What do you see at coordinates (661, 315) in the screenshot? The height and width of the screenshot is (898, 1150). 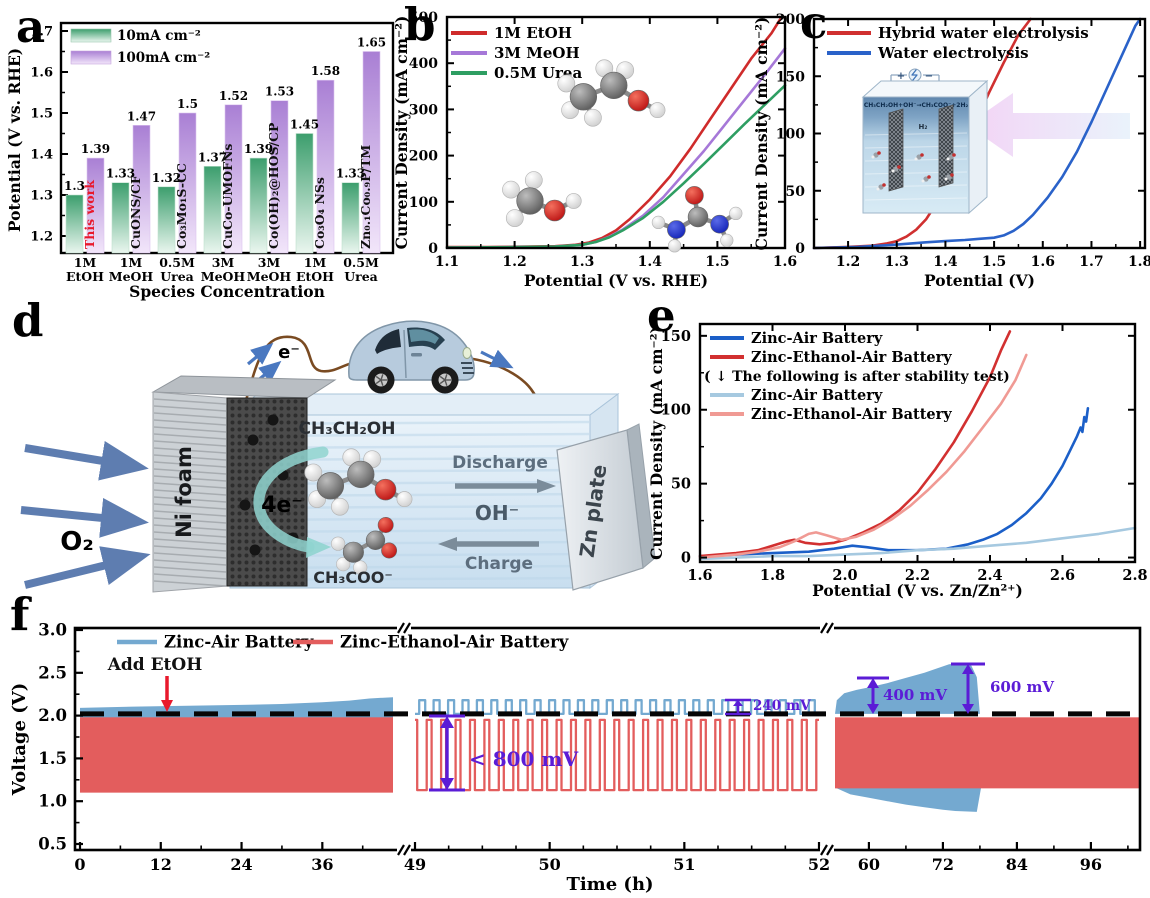 I see `panel-label-e: e` at bounding box center [661, 315].